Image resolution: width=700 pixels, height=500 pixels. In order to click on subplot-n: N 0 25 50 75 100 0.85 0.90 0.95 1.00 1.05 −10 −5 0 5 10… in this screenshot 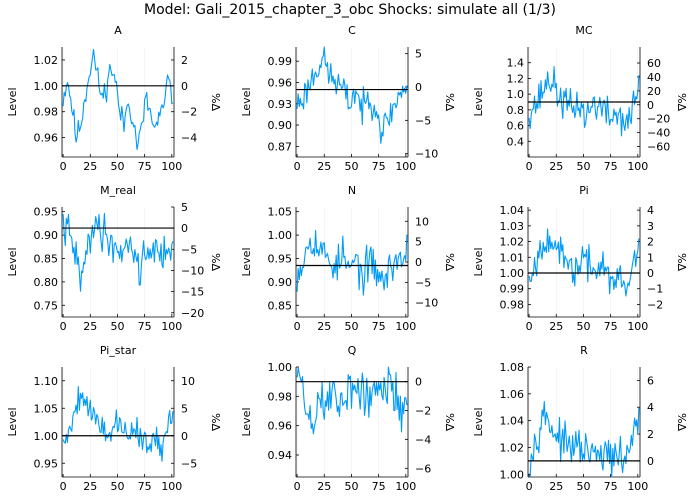, I will do `click(348, 258)`.